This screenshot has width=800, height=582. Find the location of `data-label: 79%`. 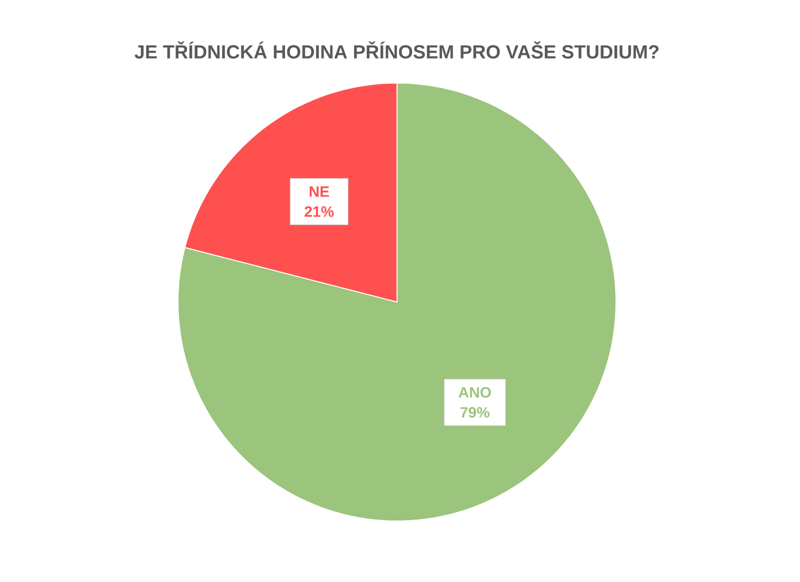

data-label: 79% is located at coordinates (475, 412).